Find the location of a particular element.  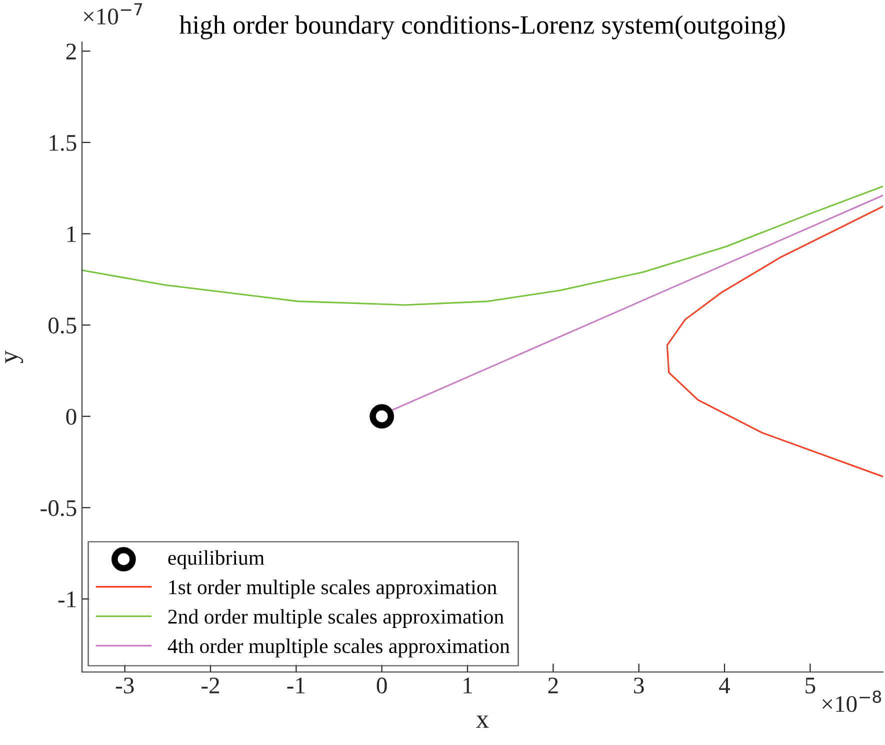

y-tick-label: -0.5 is located at coordinates (58, 508).